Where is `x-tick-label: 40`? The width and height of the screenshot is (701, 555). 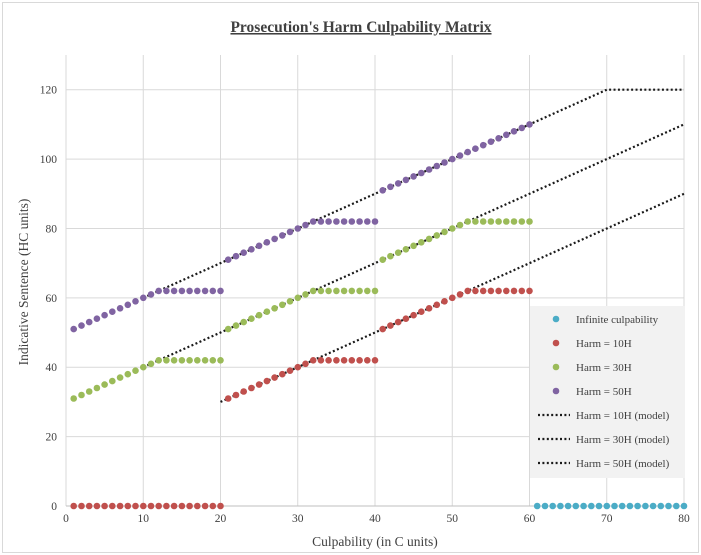
x-tick-label: 40 is located at coordinates (375, 519).